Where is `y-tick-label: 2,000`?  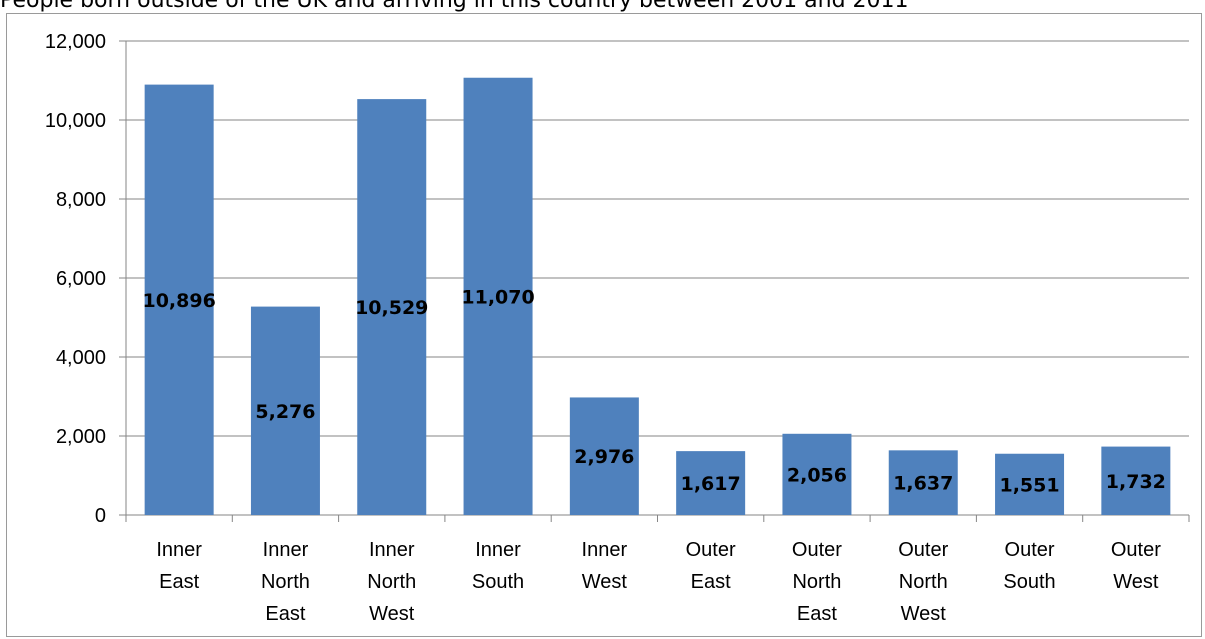 y-tick-label: 2,000 is located at coordinates (81, 437).